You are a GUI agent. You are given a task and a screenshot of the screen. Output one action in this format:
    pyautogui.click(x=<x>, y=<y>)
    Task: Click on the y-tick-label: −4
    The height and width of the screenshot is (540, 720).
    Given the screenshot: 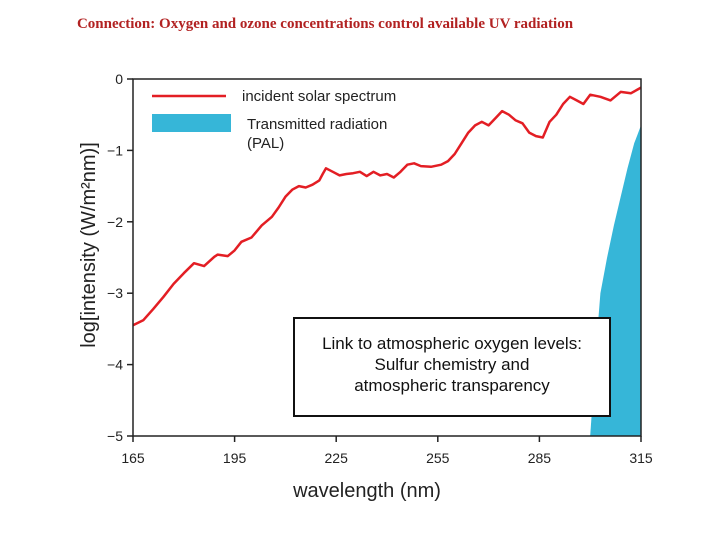 What is the action you would take?
    pyautogui.click(x=115, y=365)
    